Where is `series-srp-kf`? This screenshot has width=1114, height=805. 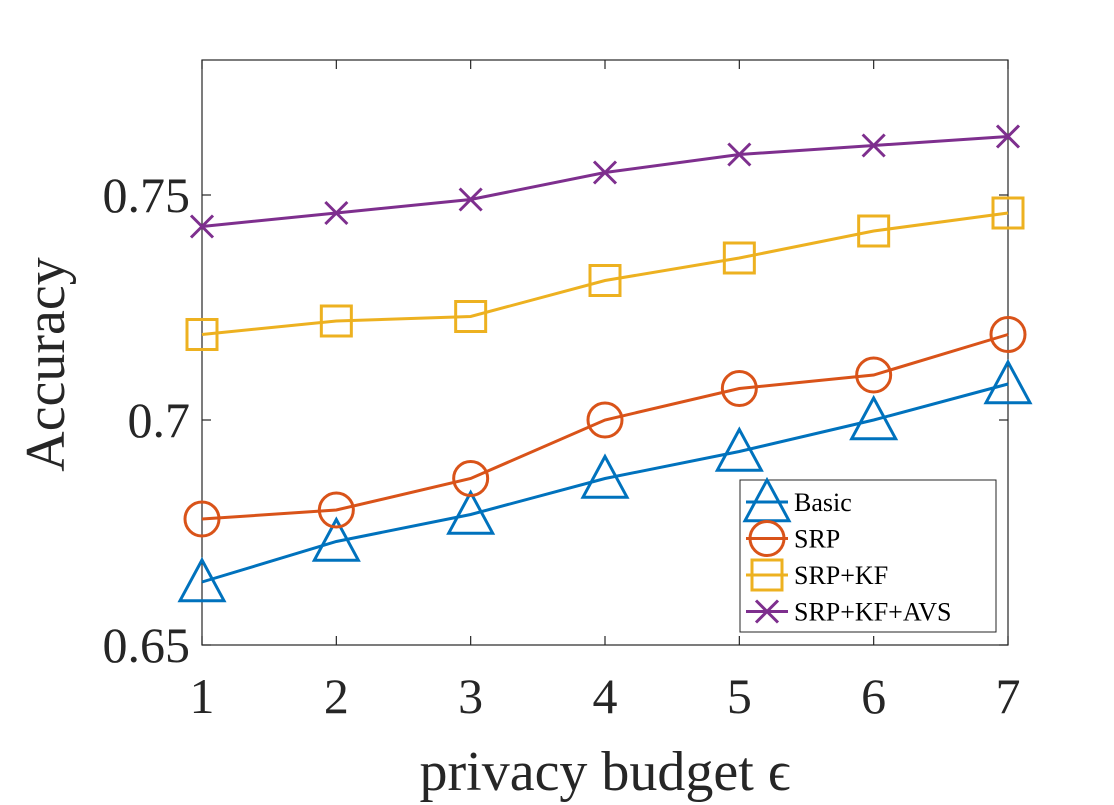 series-srp-kf is located at coordinates (605, 273).